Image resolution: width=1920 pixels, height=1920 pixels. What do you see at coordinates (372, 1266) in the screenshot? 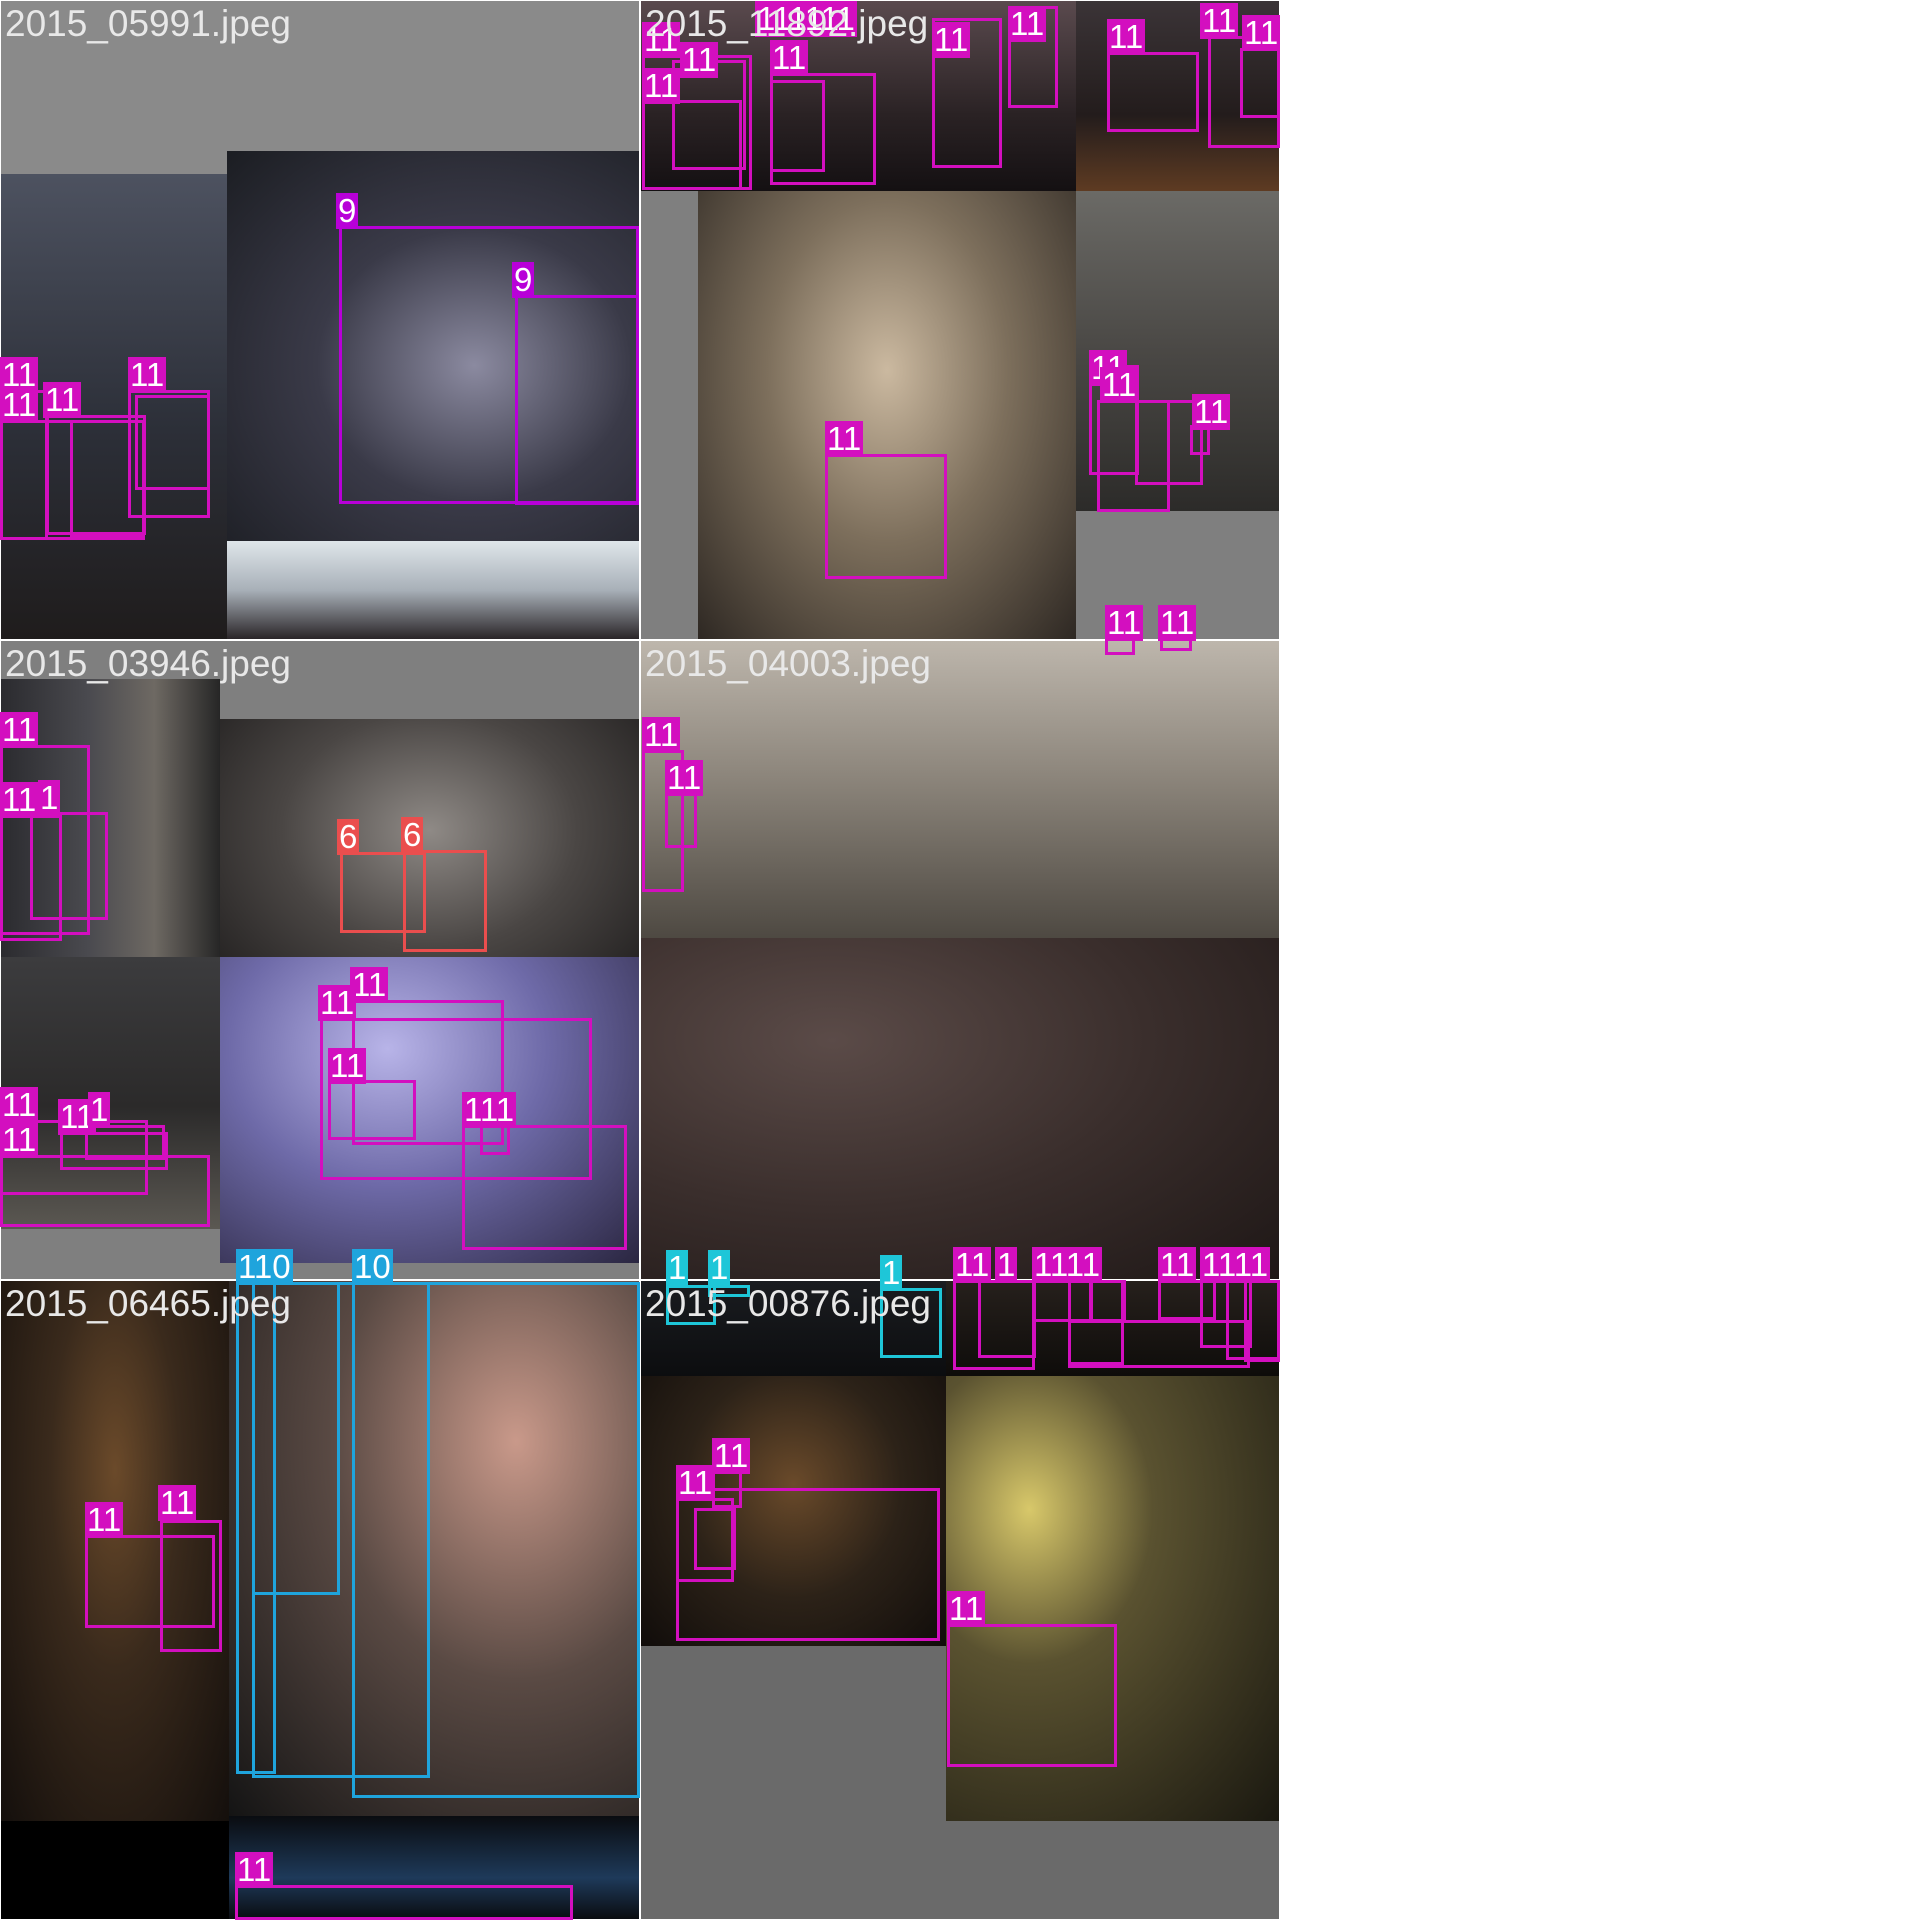
I see `bbox-label: 10` at bounding box center [372, 1266].